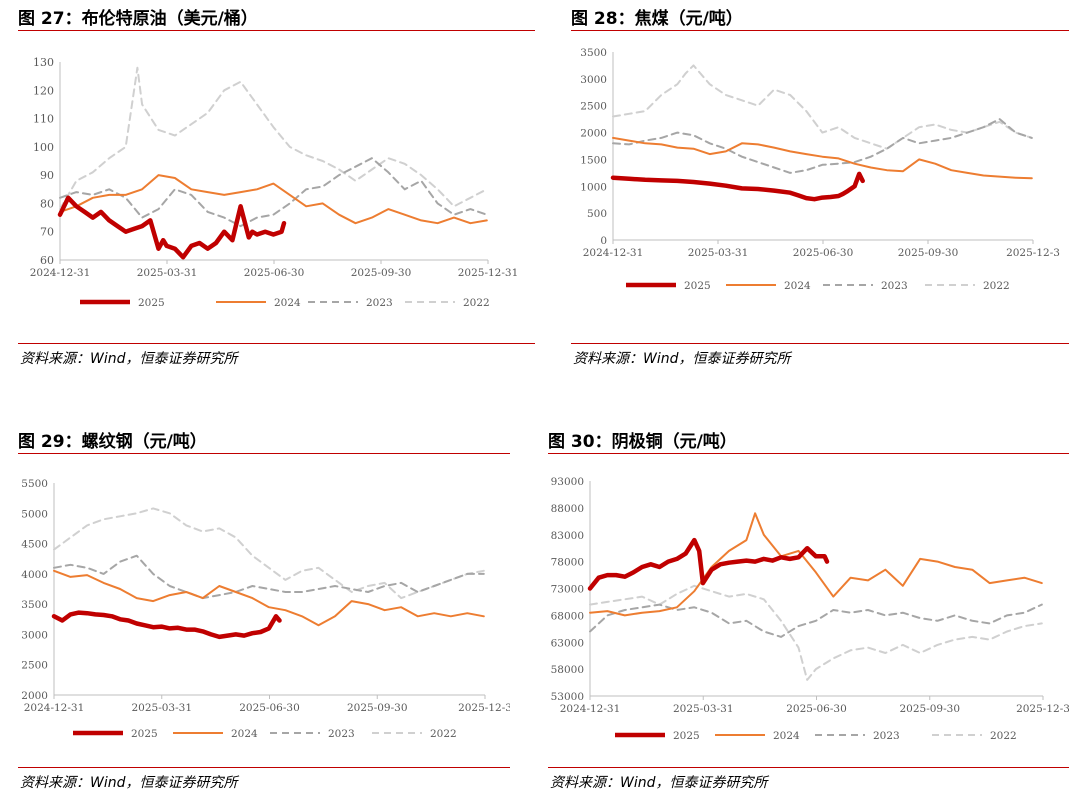  Describe the element at coordinates (567, 563) in the screenshot. I see `y-tick-label: 78000` at that location.